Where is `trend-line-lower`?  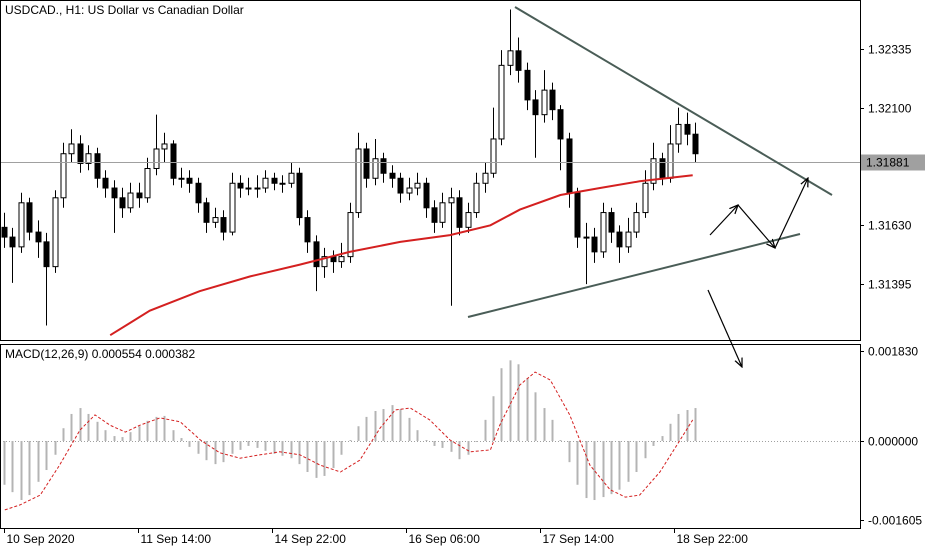 trend-line-lower is located at coordinates (634, 275).